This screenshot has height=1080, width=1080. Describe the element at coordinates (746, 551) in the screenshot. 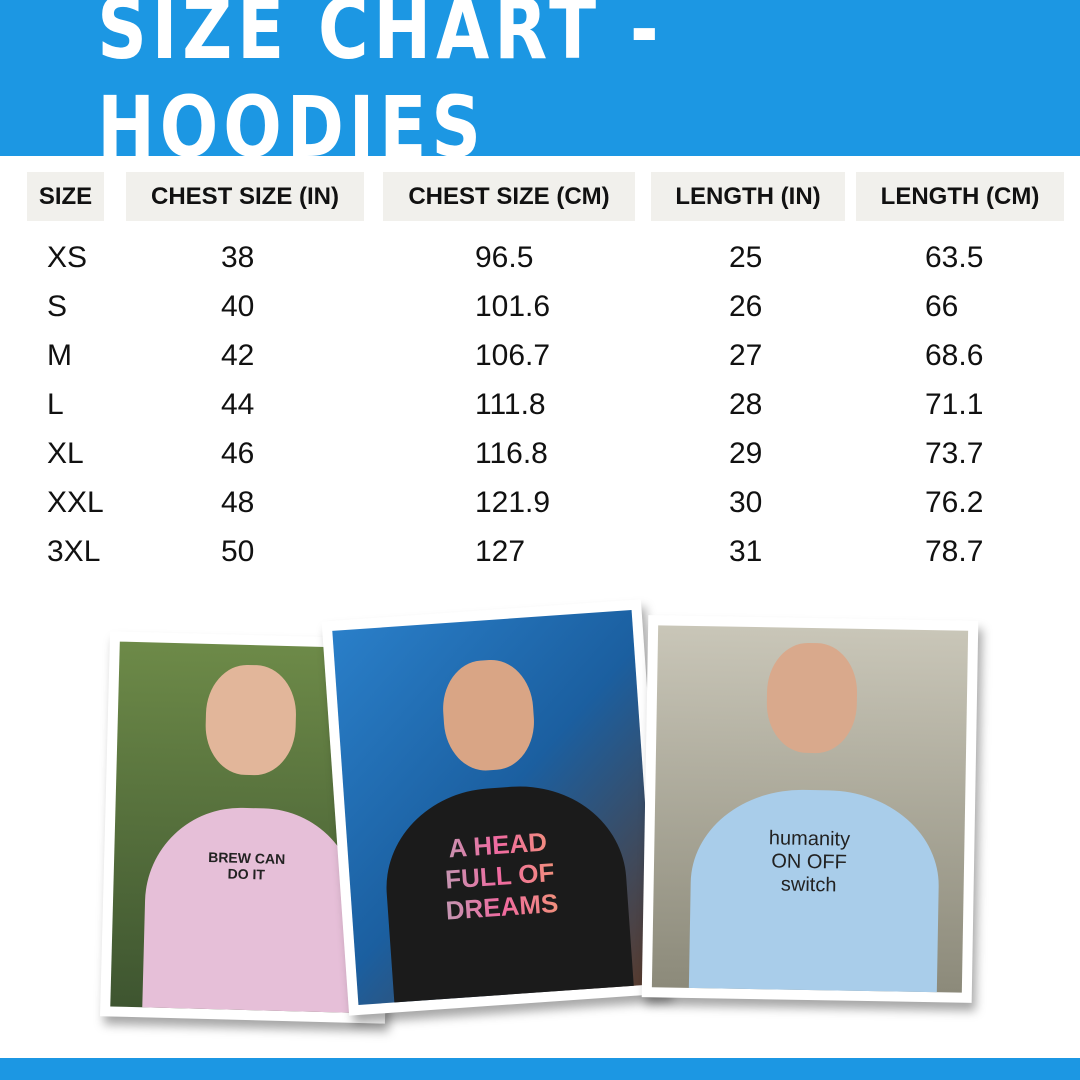

I see `table-cell: 31` at that location.